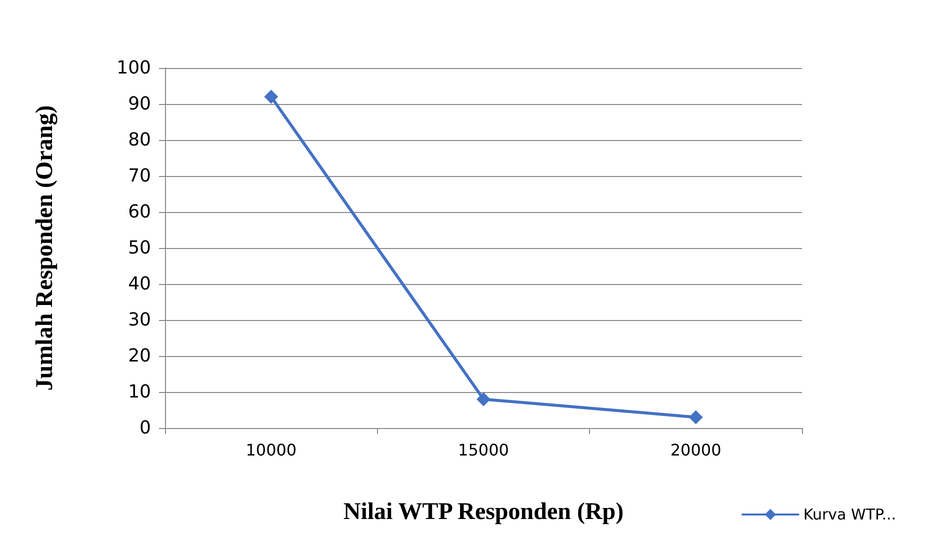 This screenshot has height=537, width=929. I want to click on y-tick-label: 10, so click(139, 392).